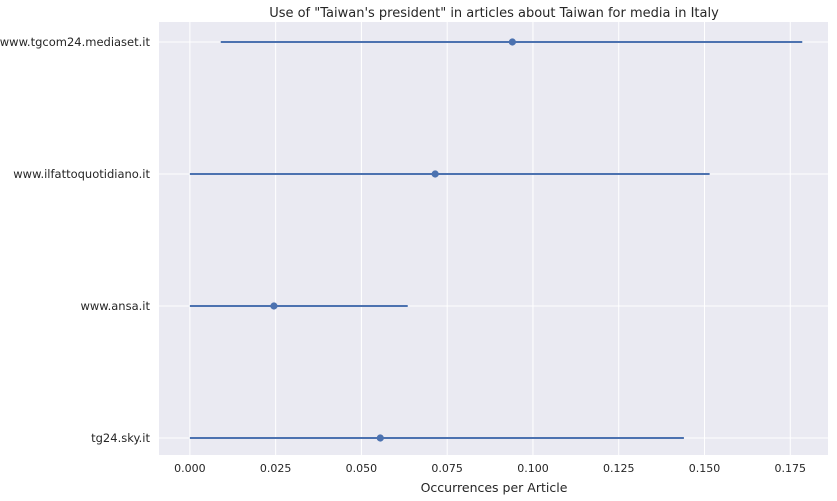 This screenshot has width=837, height=501. What do you see at coordinates (791, 468) in the screenshot?
I see `x-tick-label: 0.175` at bounding box center [791, 468].